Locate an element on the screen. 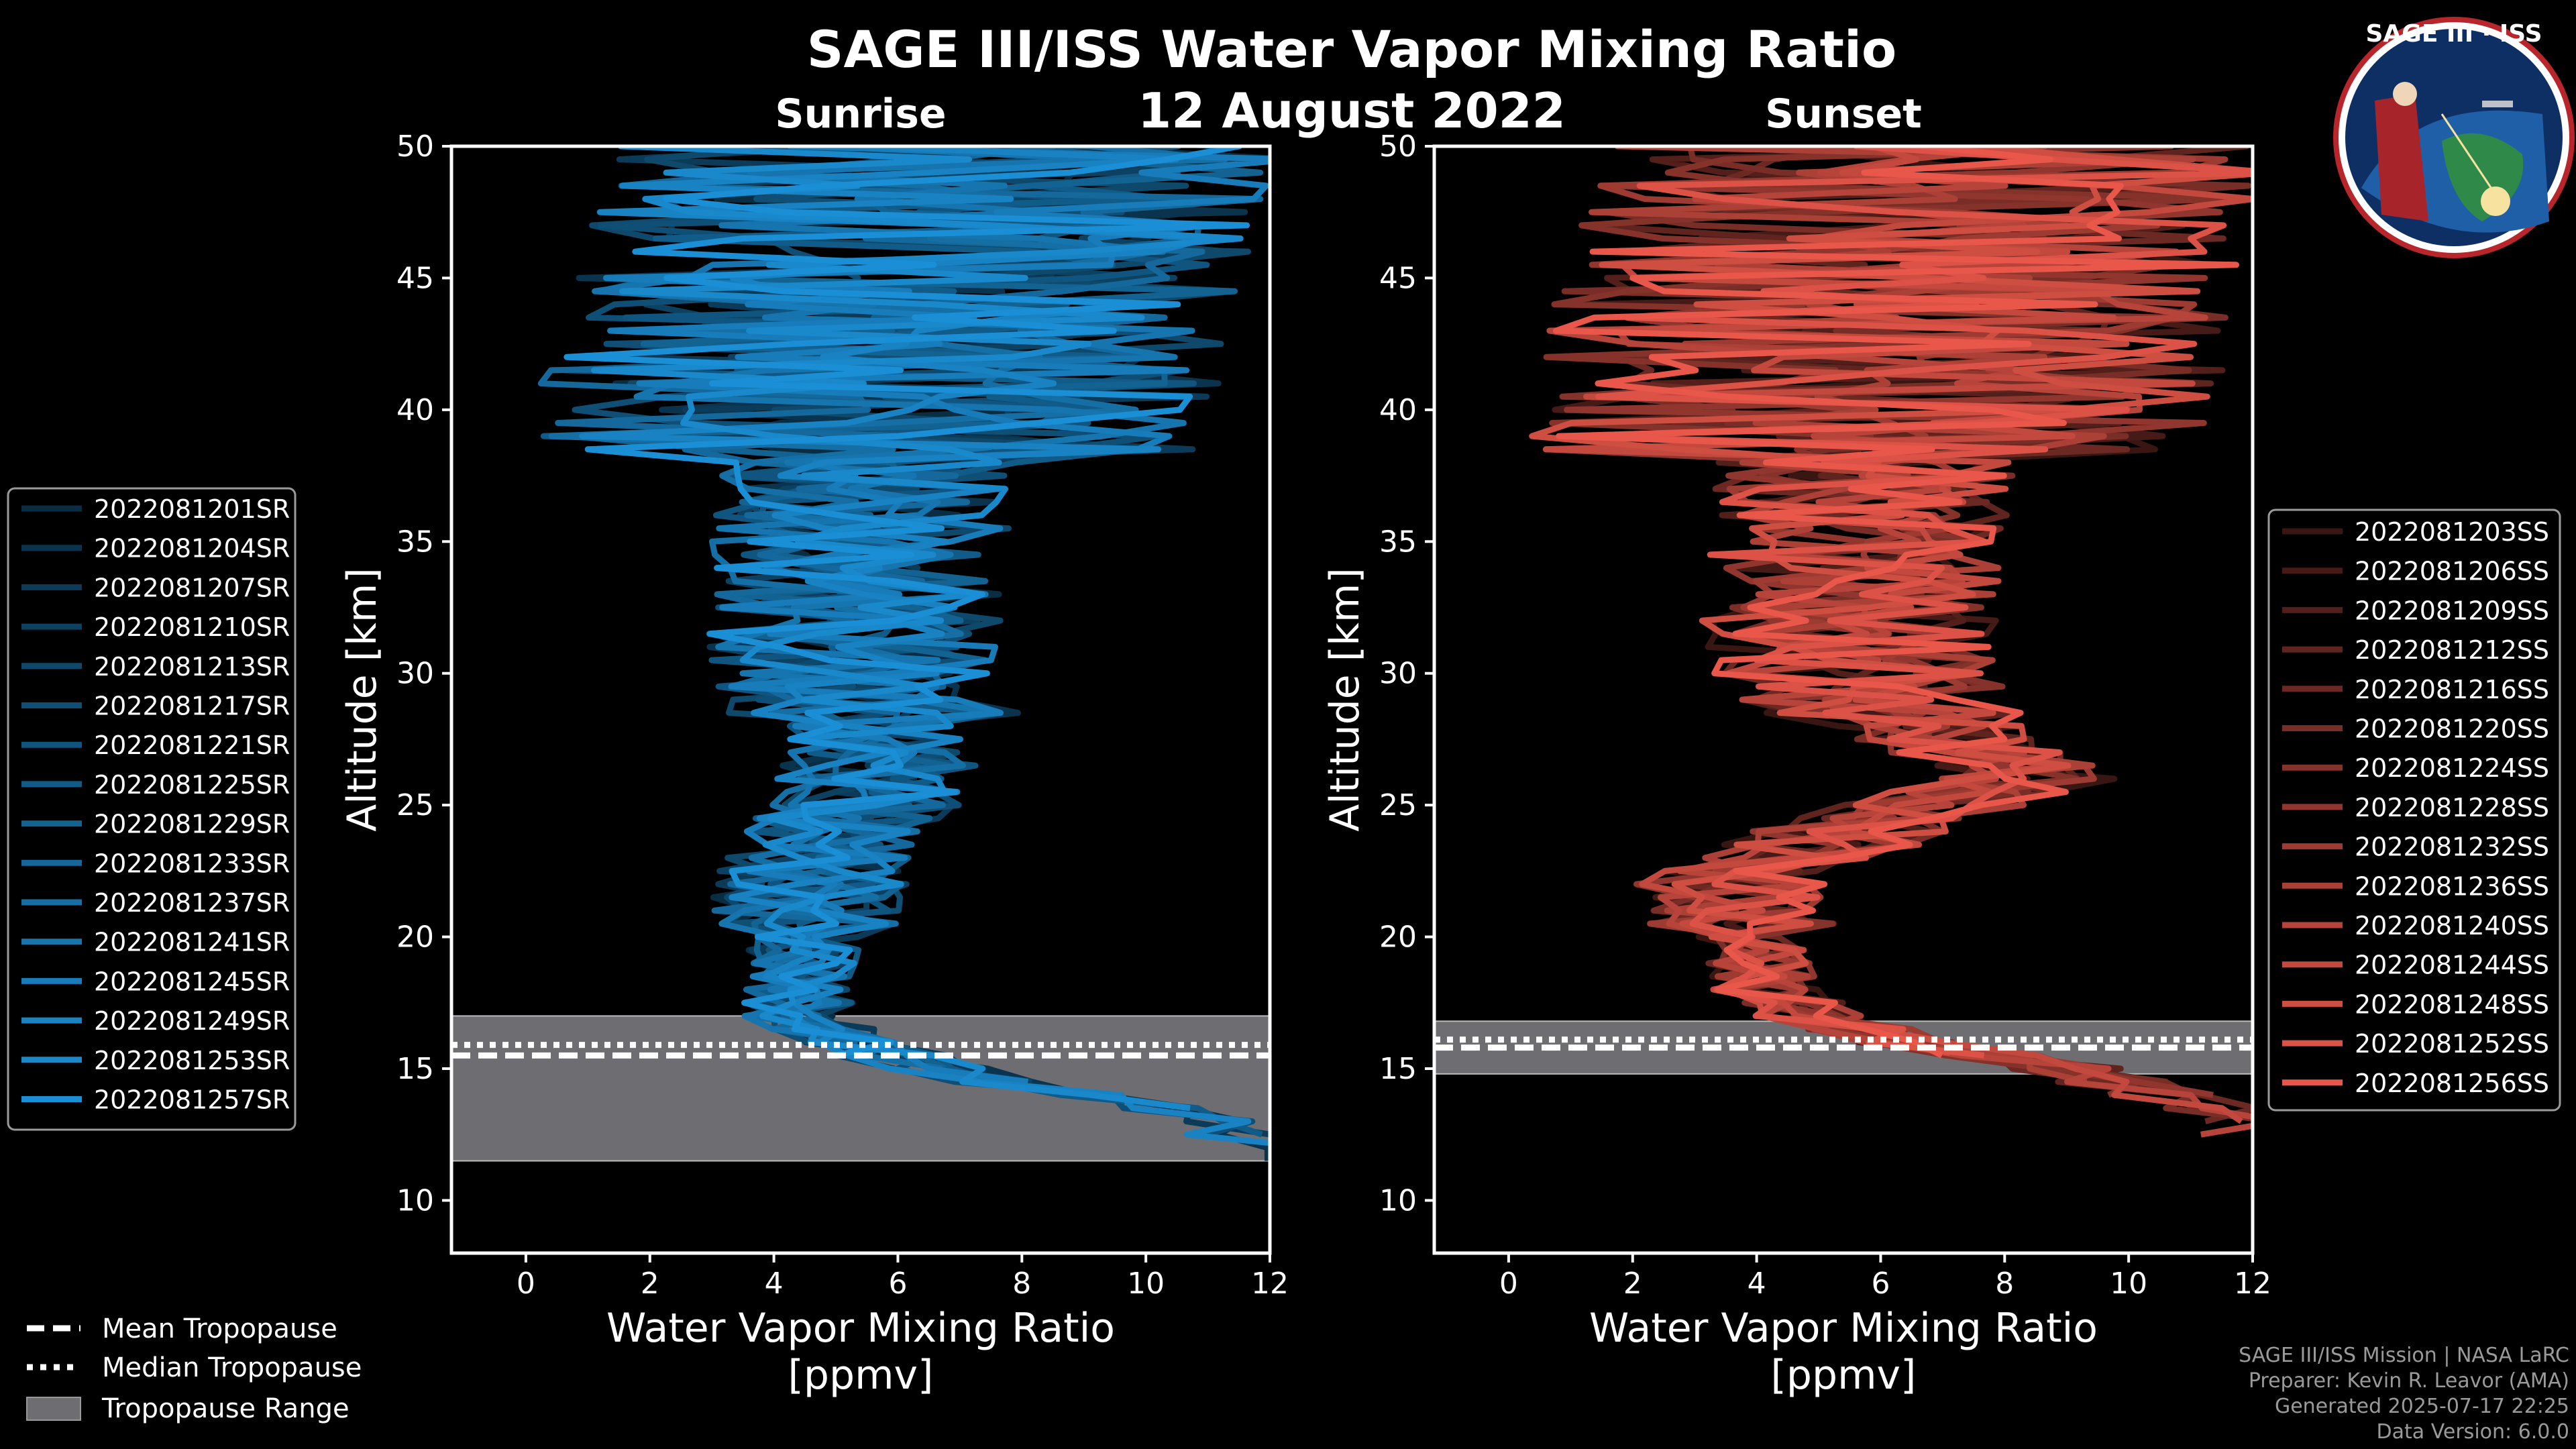  sunrise-y-axis-label: Altitude [km] is located at coordinates (362, 700).